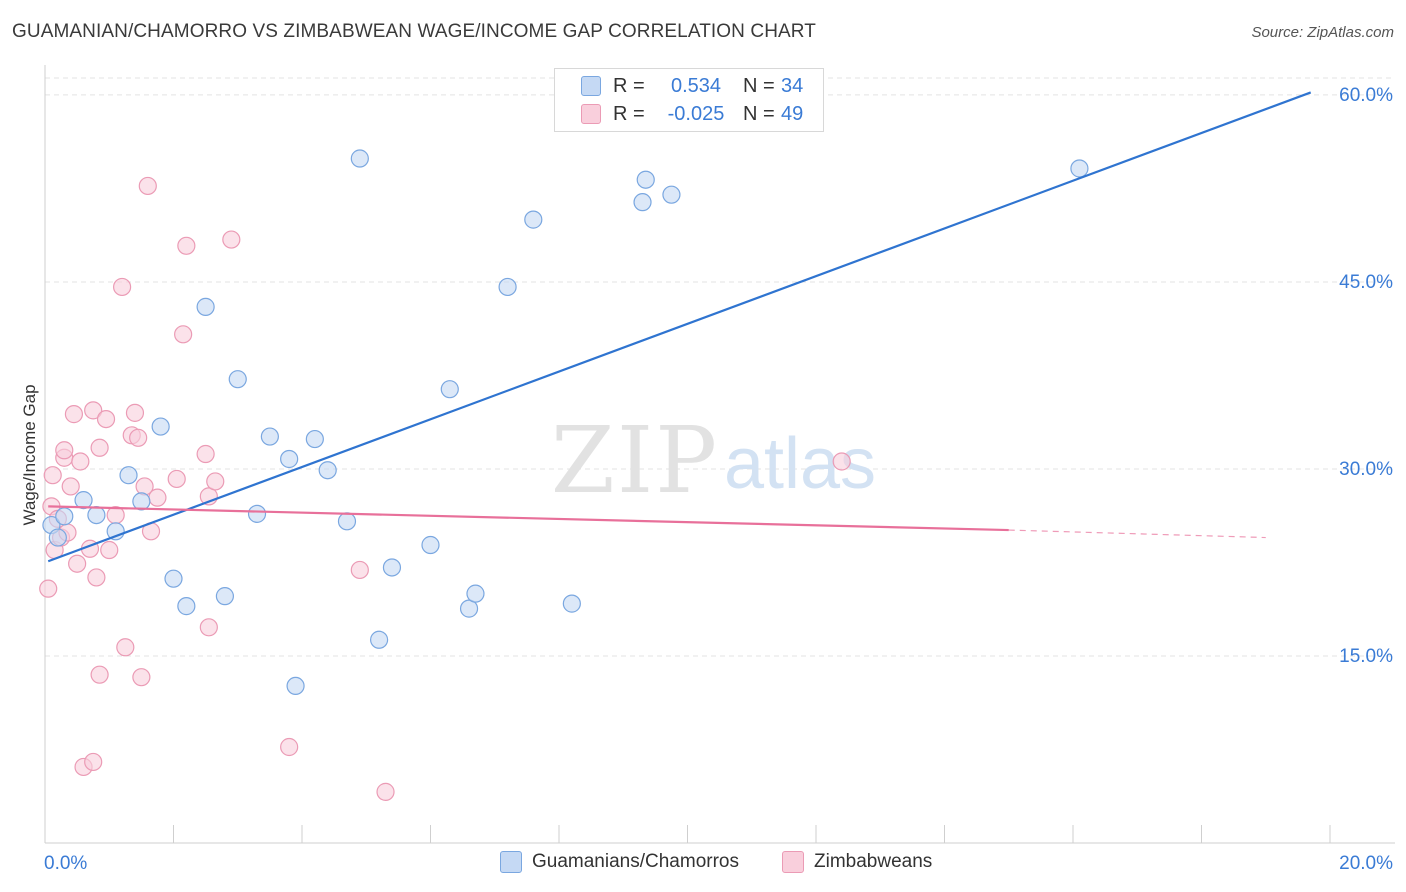 This screenshot has height=892, width=1406. What do you see at coordinates (591, 114) in the screenshot?
I see `legend-swatch-zimbabwean` at bounding box center [591, 114].